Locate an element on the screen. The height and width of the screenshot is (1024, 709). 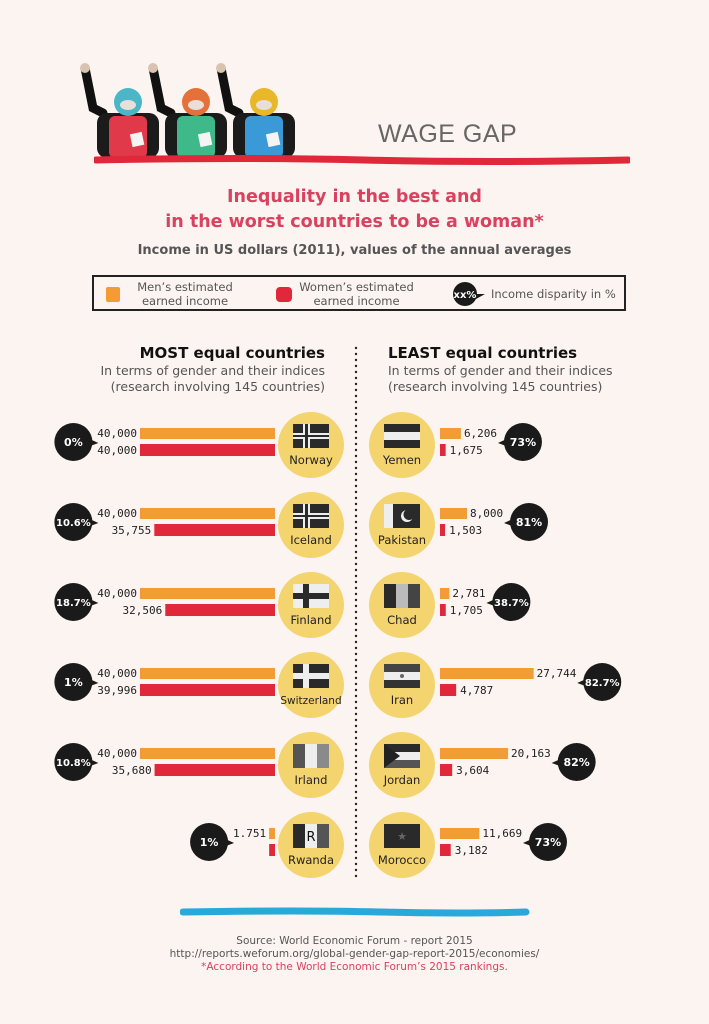
center-dotted-divider is located at coordinates (356, 612).